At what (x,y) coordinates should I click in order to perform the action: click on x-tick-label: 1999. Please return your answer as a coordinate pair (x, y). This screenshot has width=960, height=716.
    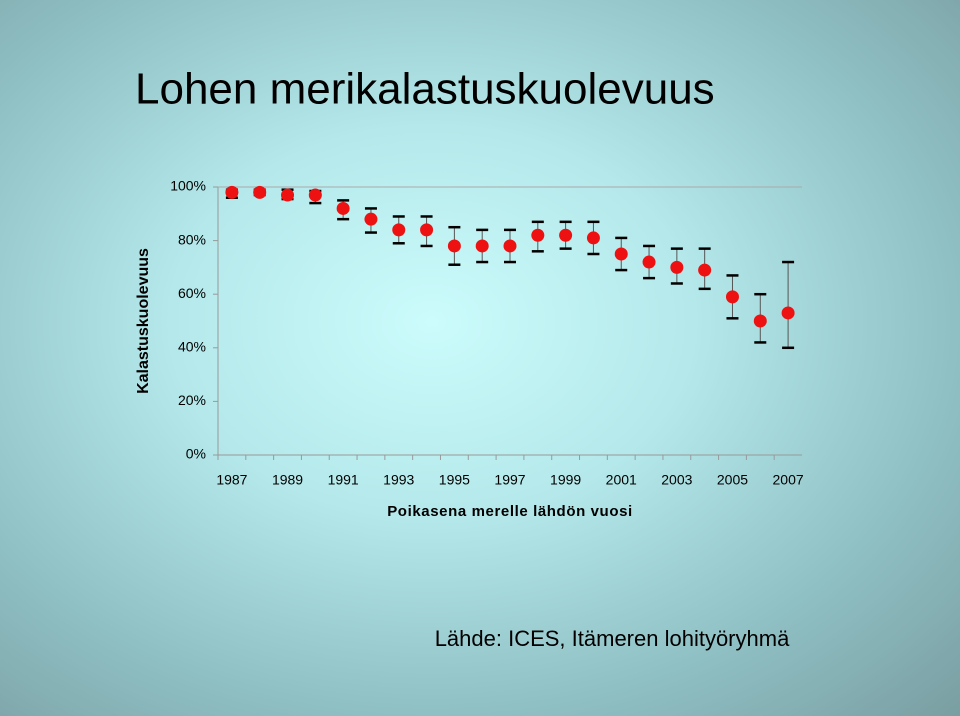
    Looking at the image, I should click on (565, 480).